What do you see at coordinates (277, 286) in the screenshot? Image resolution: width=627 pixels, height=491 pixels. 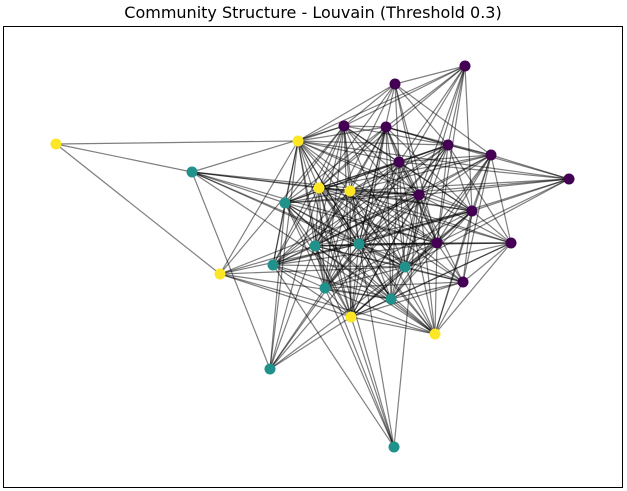 I see `edge-n22-n15` at bounding box center [277, 286].